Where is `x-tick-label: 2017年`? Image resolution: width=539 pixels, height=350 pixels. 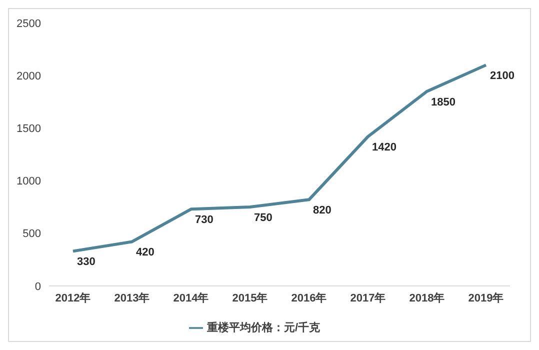
x-tick-label: 2017年 is located at coordinates (368, 298).